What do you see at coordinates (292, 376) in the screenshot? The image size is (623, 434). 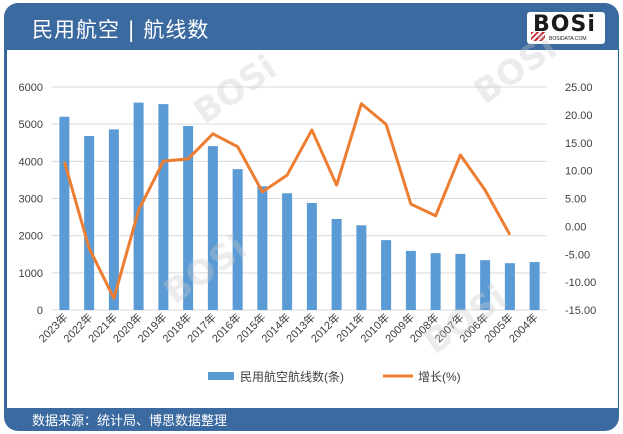 I see `legend-bar-label: 民用航空航线数(条)` at bounding box center [292, 376].